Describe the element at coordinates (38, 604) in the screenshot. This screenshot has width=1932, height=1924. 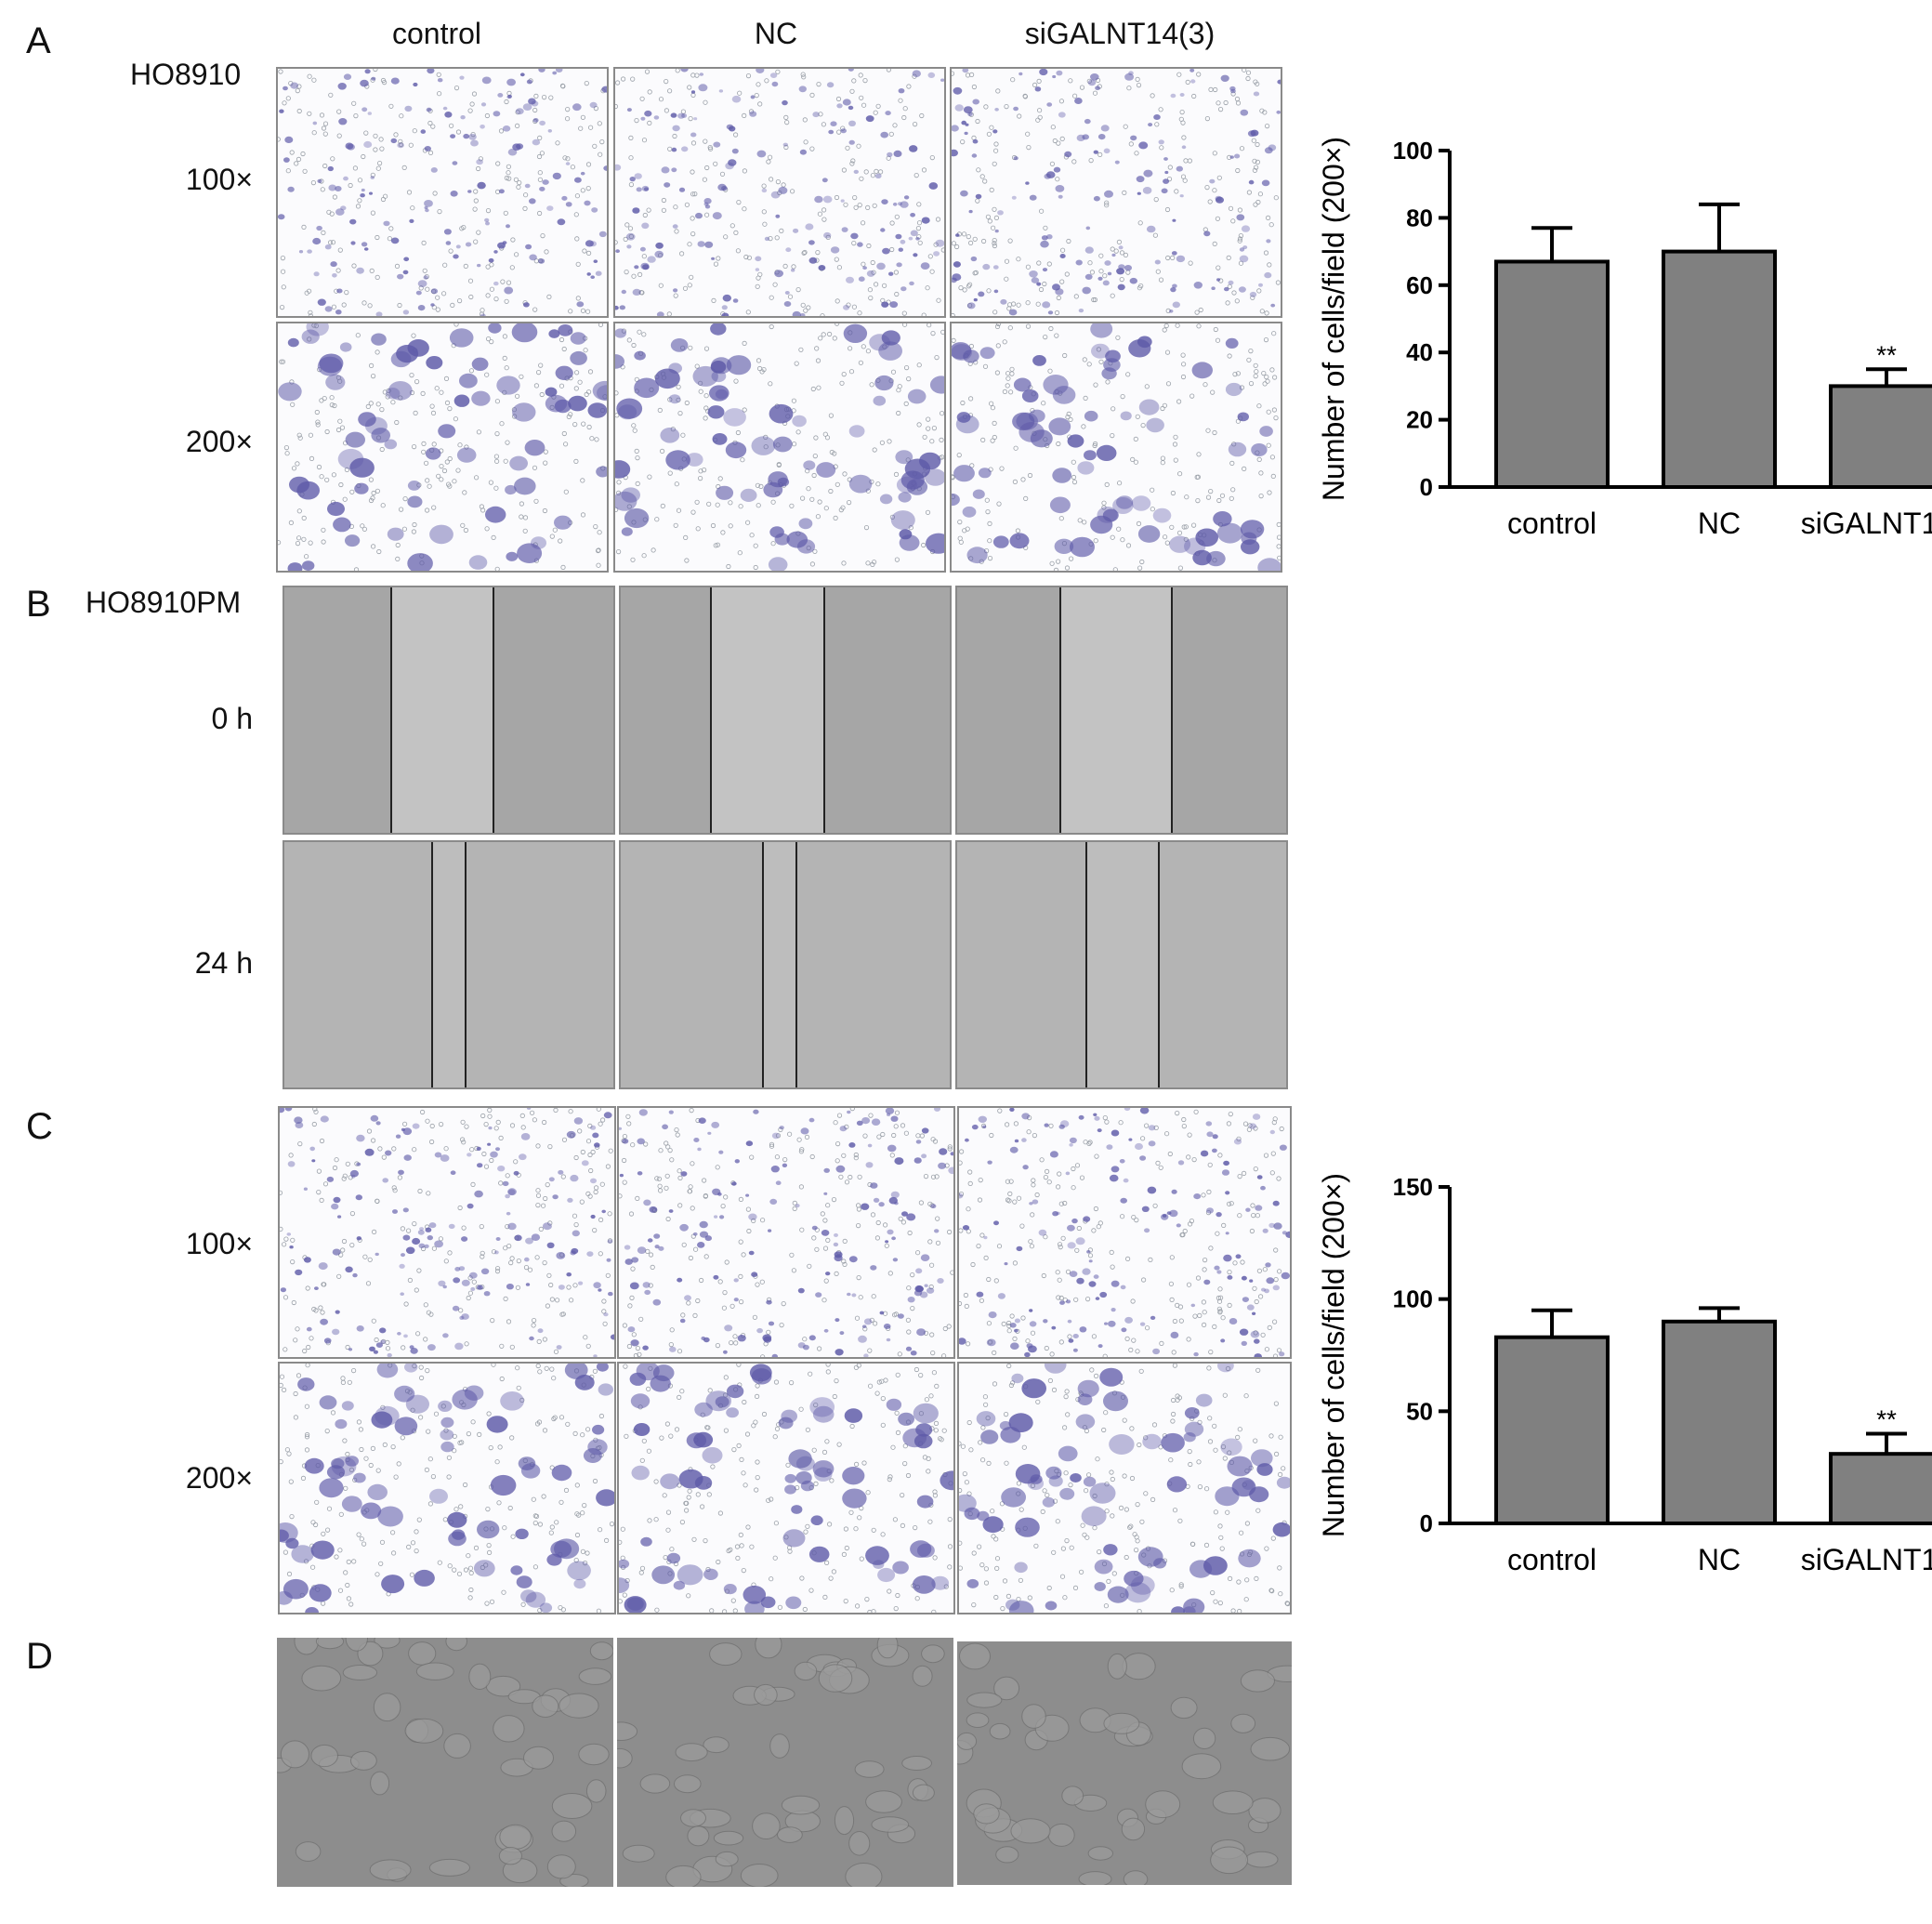
I see `panel-letter-b: B` at that location.